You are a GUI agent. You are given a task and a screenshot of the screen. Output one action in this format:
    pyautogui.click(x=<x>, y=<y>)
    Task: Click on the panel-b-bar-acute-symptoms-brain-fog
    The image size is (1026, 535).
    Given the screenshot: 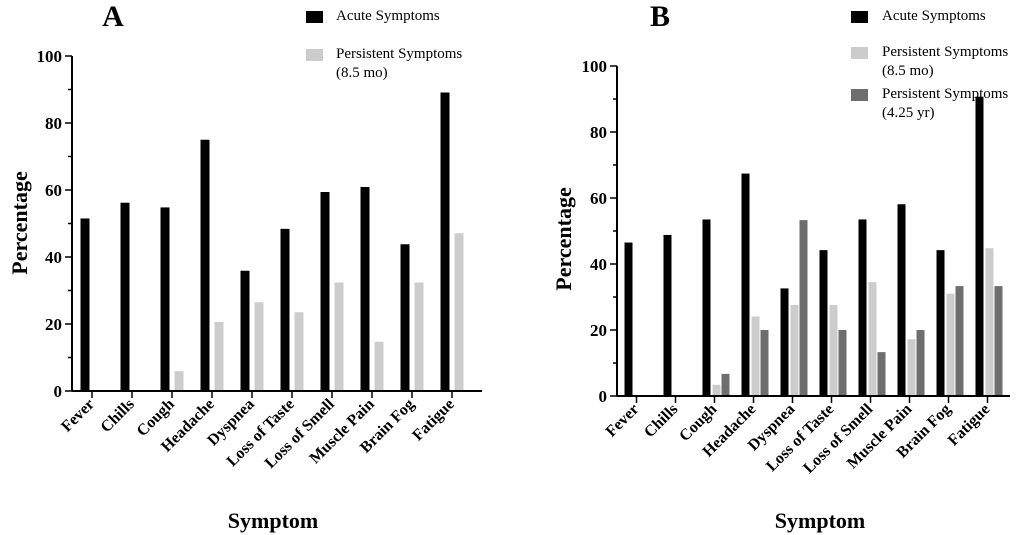 What is the action you would take?
    pyautogui.click(x=940, y=323)
    